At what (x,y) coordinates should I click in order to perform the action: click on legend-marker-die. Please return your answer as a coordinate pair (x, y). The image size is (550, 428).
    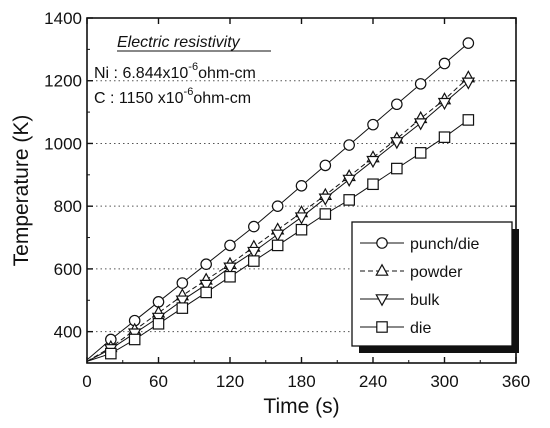
    Looking at the image, I should click on (382, 327).